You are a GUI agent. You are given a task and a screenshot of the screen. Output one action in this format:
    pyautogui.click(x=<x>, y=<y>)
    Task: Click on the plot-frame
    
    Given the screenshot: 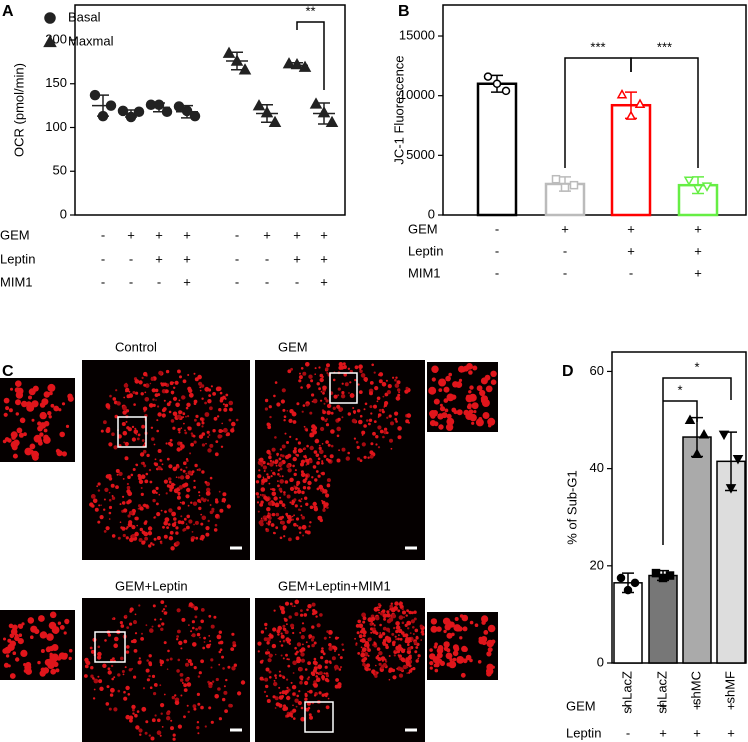 What is the action you would take?
    pyautogui.click(x=594, y=110)
    